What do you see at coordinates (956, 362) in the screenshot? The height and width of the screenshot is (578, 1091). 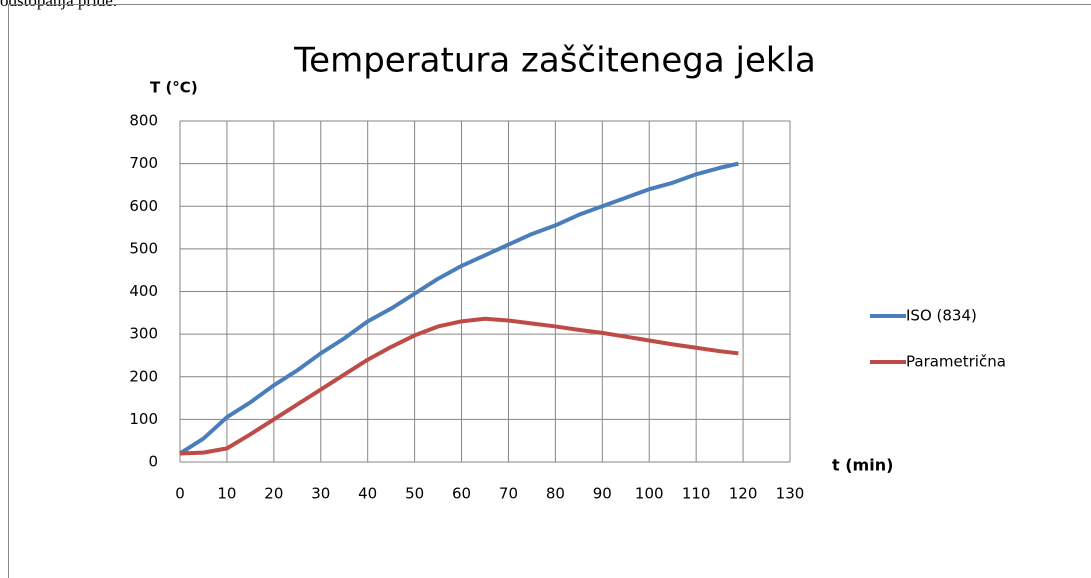 I see `legend-label: Parametrična` at bounding box center [956, 362].